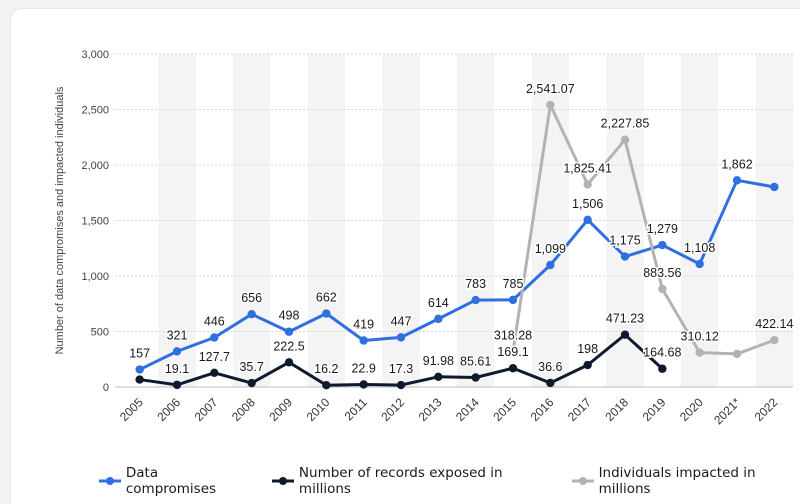  Describe the element at coordinates (662, 229) in the screenshot. I see `series-0-data-label-14: 1,279` at that location.